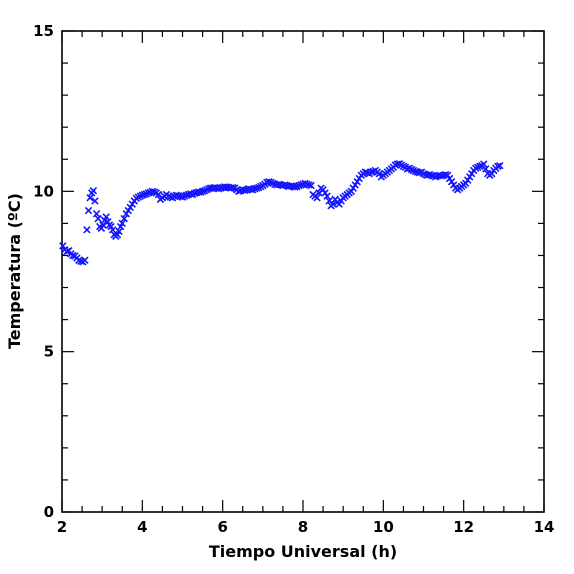 The image size is (574, 574). I want to click on y-tick-label: 15, so click(43, 31).